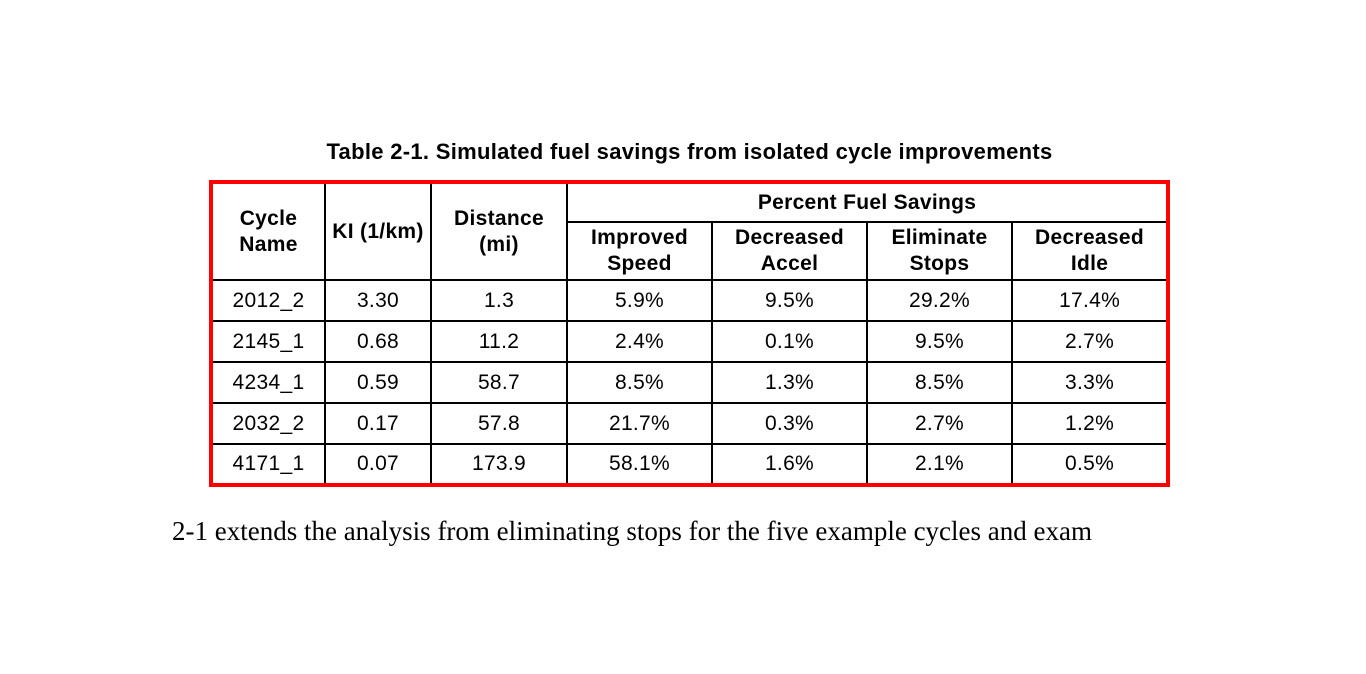 This screenshot has width=1366, height=674. Describe the element at coordinates (499, 382) in the screenshot. I see `cell-distance: 58.7` at that location.